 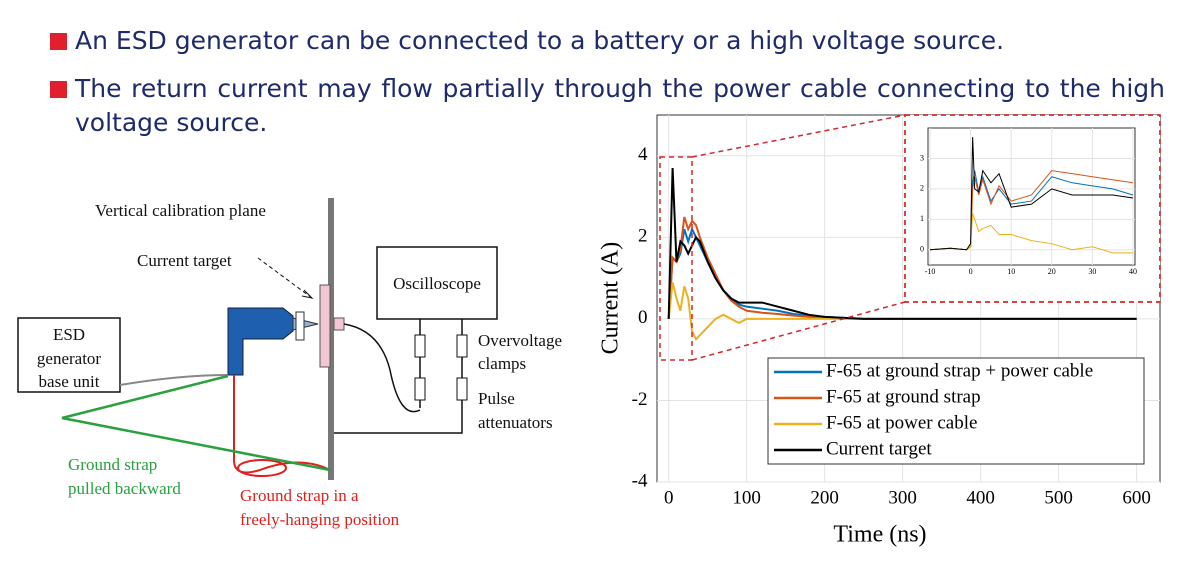 I want to click on oscilloscope-box, so click(x=437, y=283).